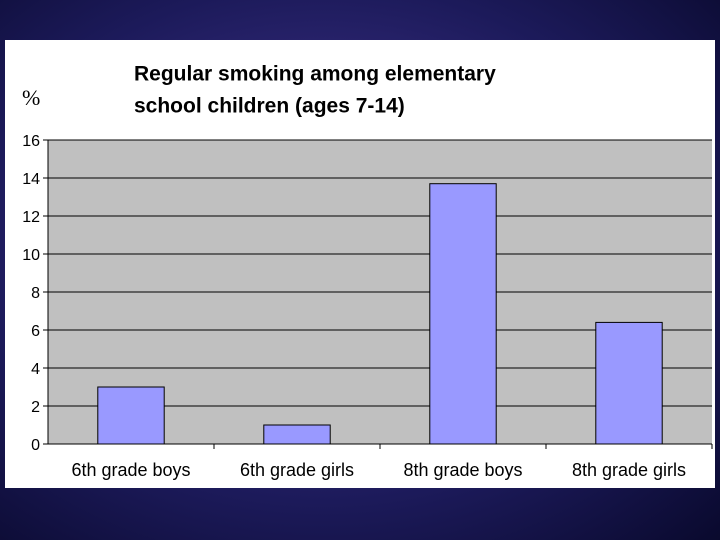 The width and height of the screenshot is (720, 540). Describe the element at coordinates (315, 74) in the screenshot. I see `chart-title: Regular smoking among elementary` at that location.